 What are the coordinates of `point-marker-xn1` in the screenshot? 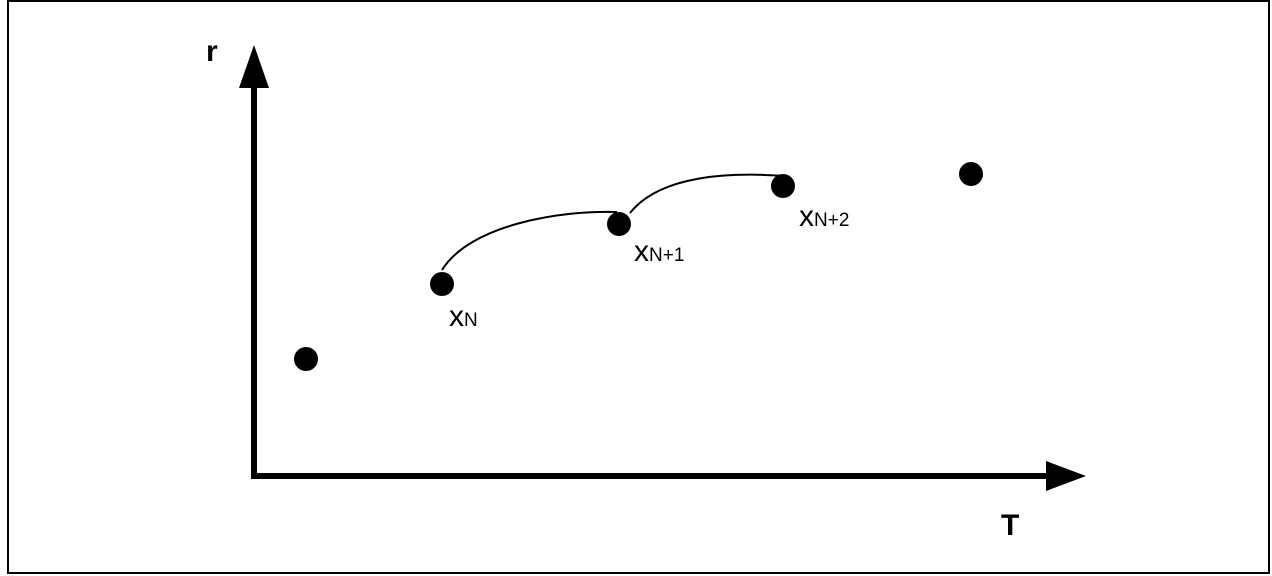 It's located at (619, 224).